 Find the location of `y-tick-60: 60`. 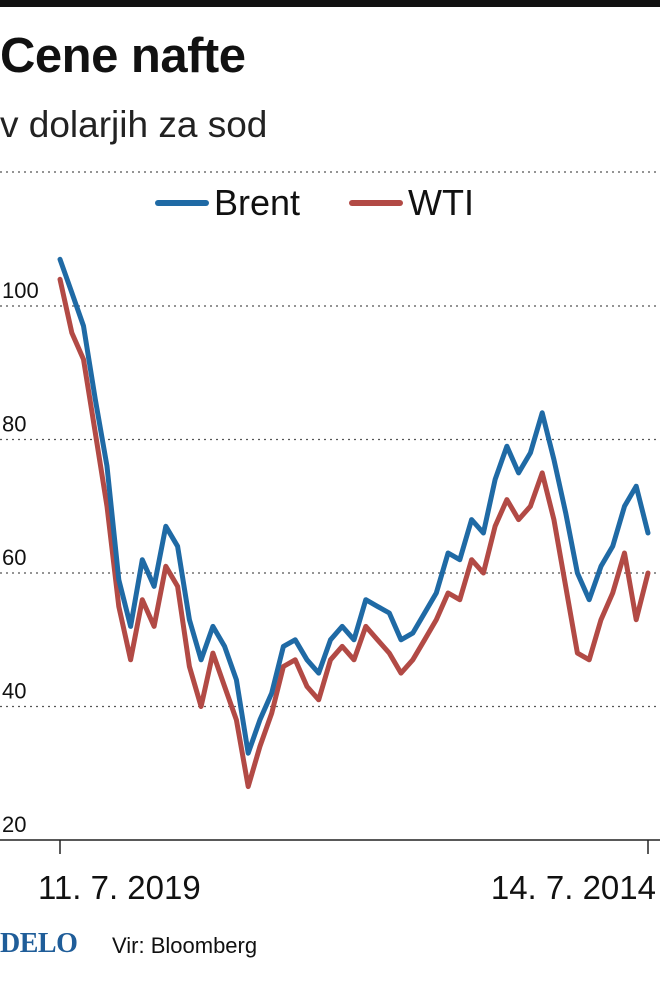

y-tick-60: 60 is located at coordinates (14, 557).